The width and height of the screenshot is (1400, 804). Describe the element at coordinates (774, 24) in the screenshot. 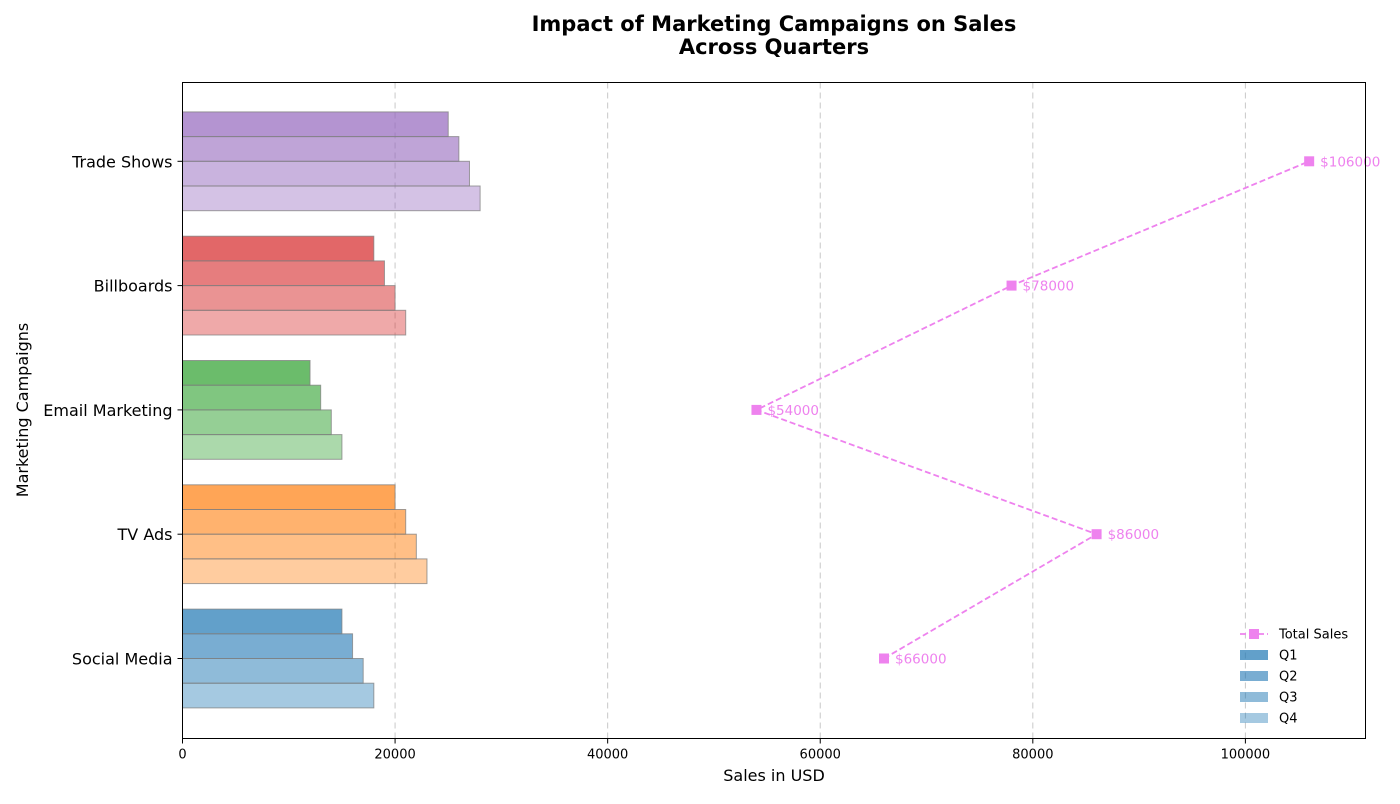

I see `chart-title: Impact of Marketing Campaigns on Sales` at that location.